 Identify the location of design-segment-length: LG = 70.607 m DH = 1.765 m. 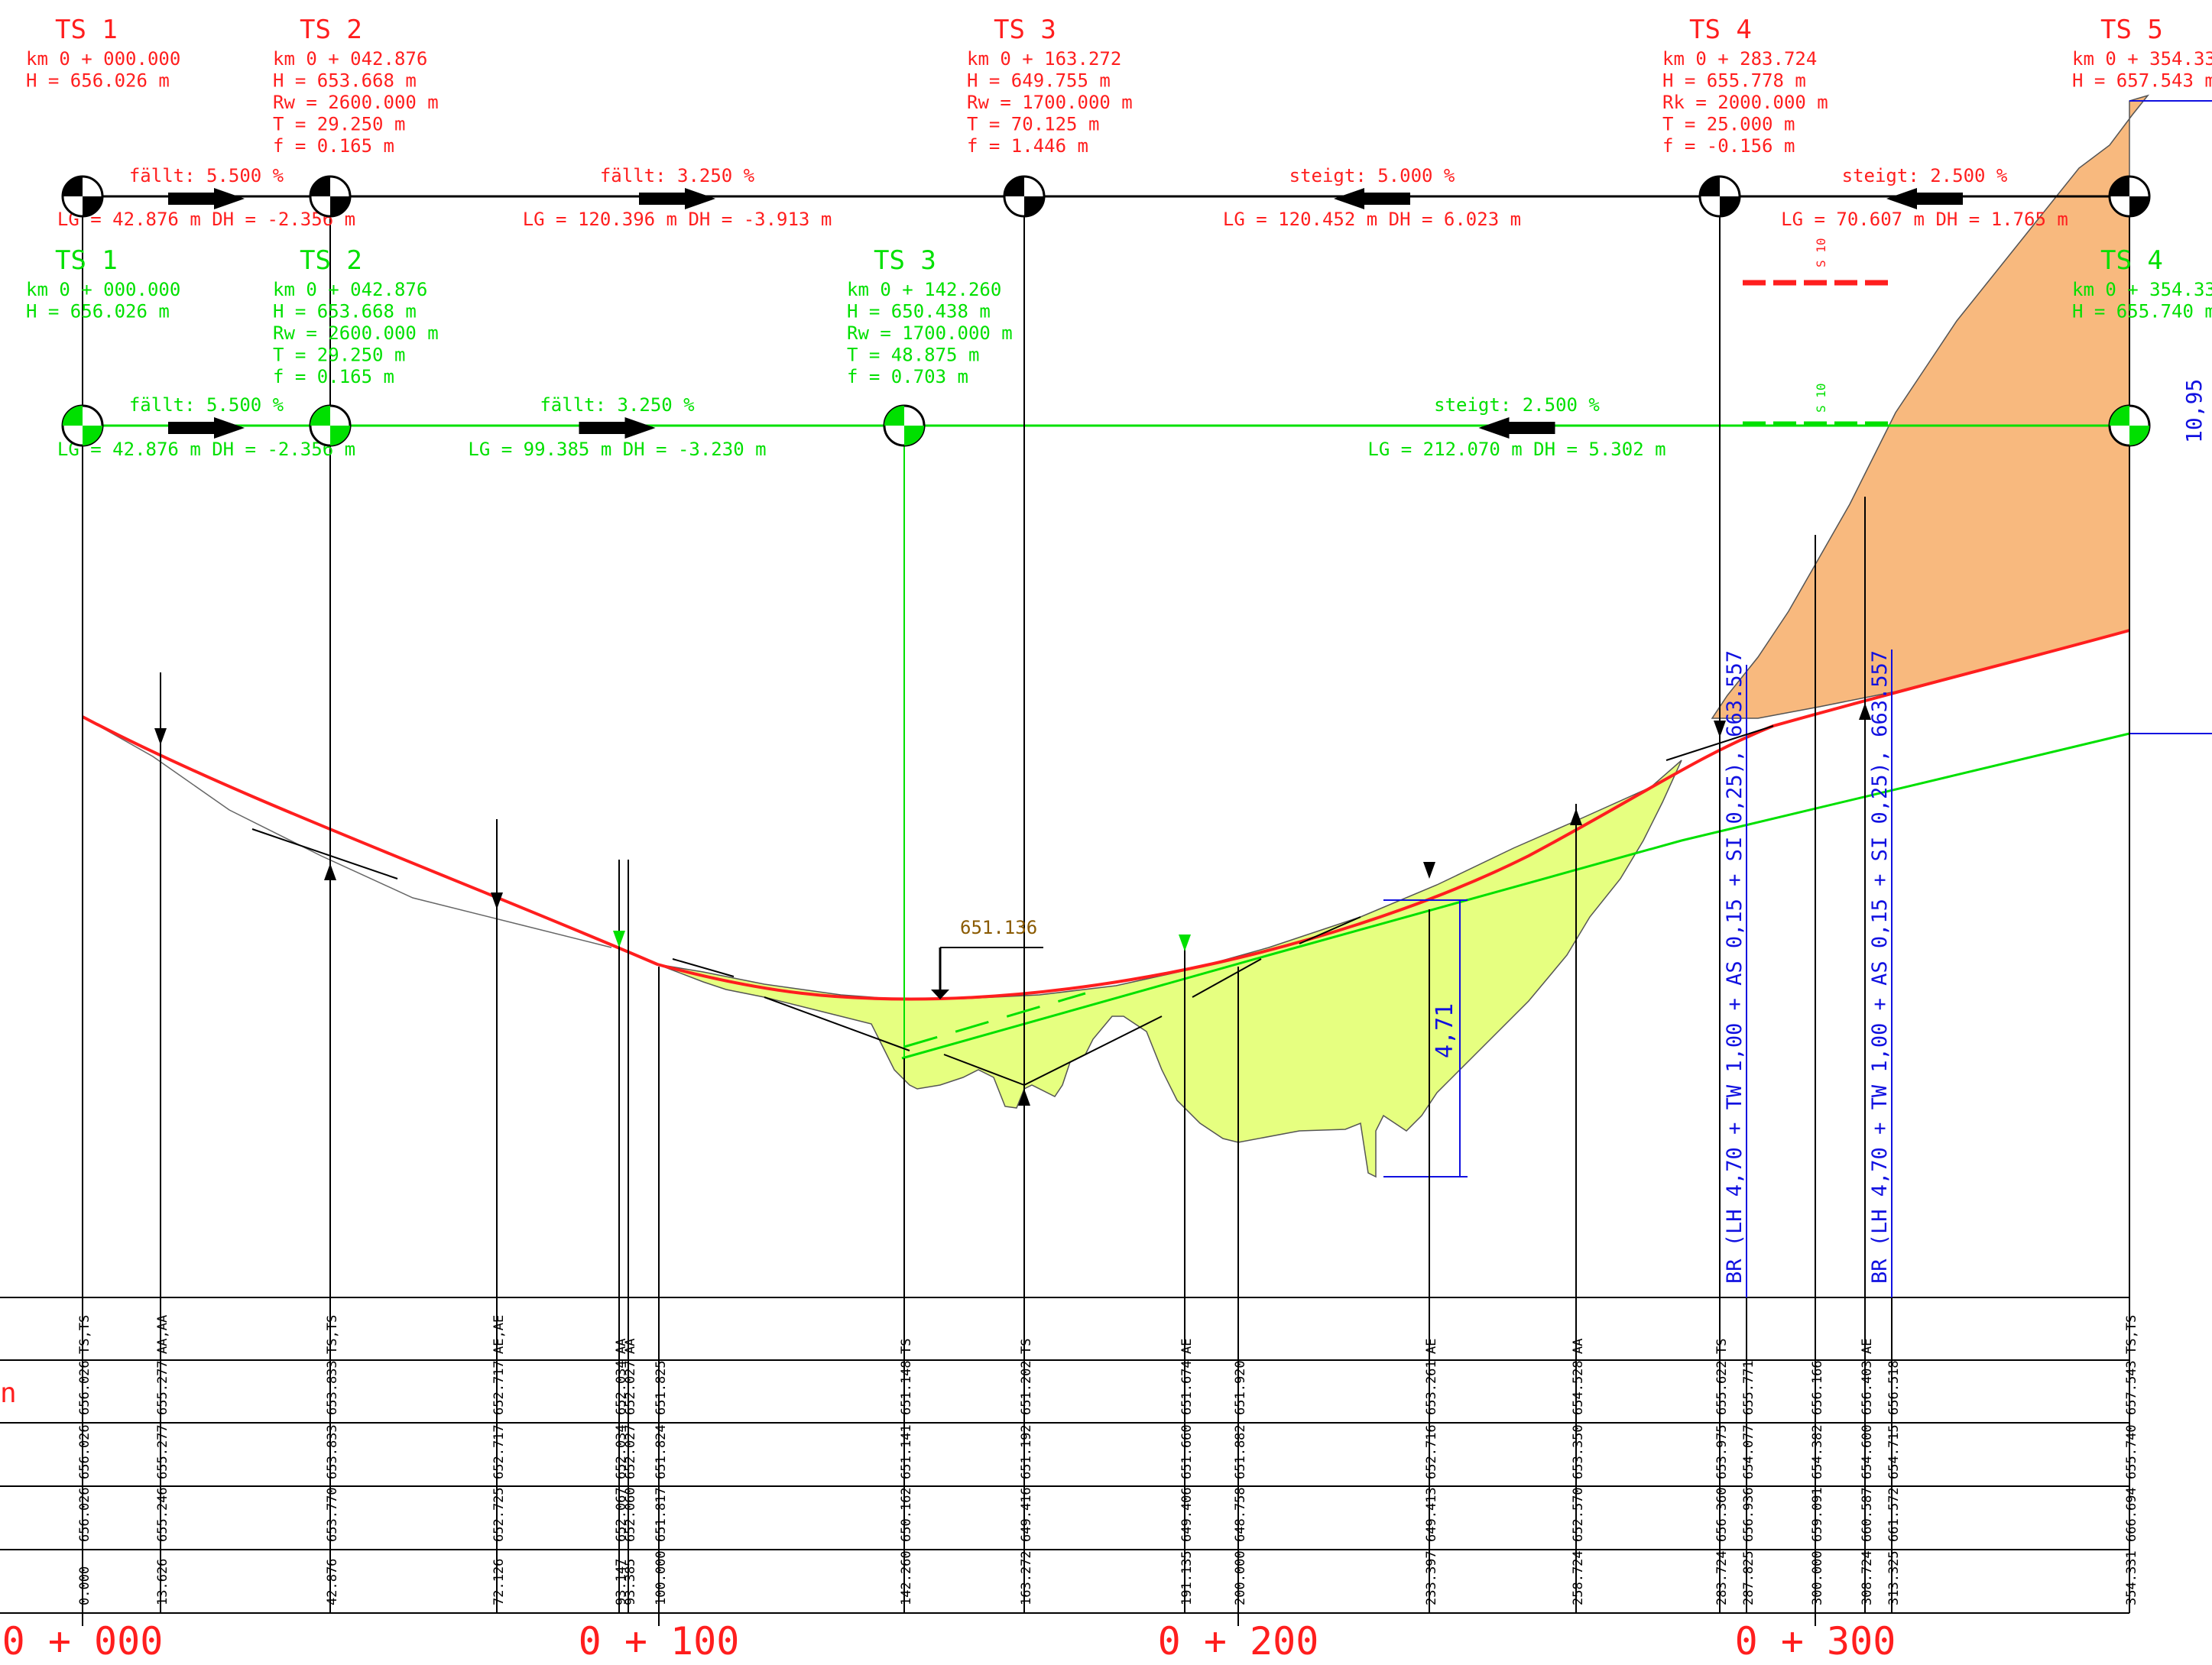
(1924, 219).